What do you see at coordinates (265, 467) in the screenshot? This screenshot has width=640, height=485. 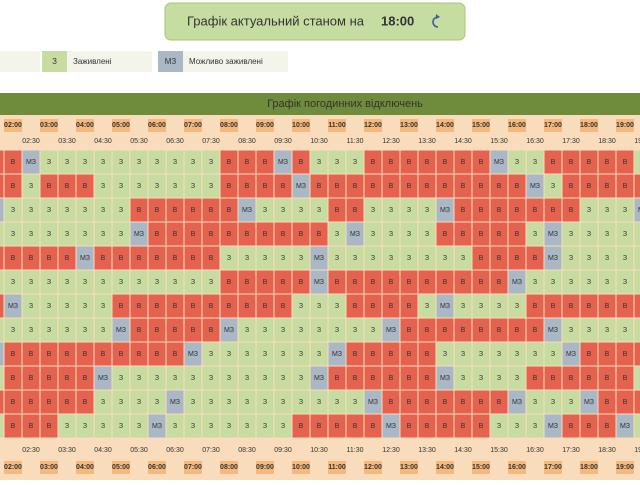 I see `column-footer: 09:00` at bounding box center [265, 467].